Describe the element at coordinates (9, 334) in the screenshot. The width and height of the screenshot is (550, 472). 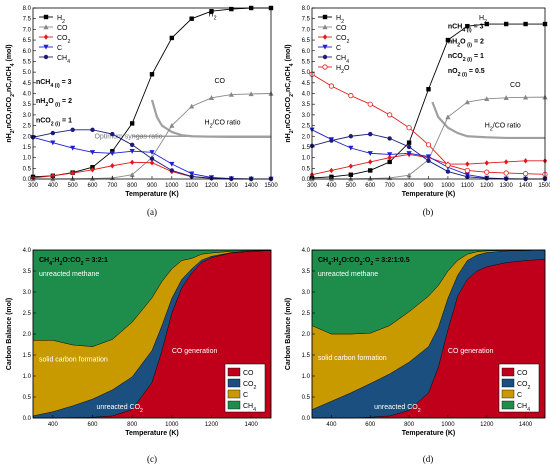
I see `y-axis-title: Carbon Balance (mol)` at that location.